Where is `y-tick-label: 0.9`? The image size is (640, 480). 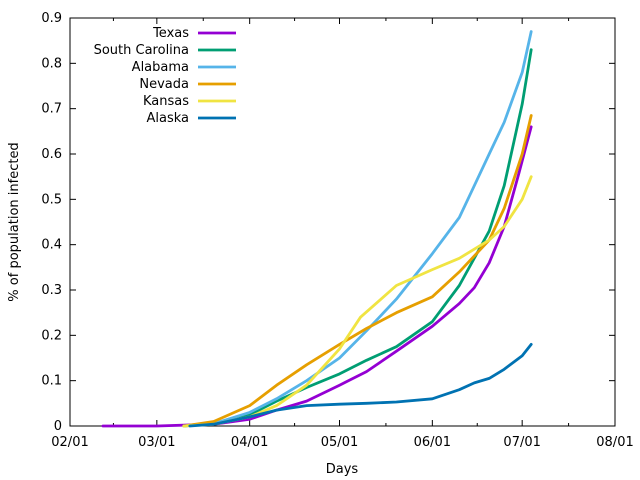 y-tick-label: 0.9 is located at coordinates (51, 18).